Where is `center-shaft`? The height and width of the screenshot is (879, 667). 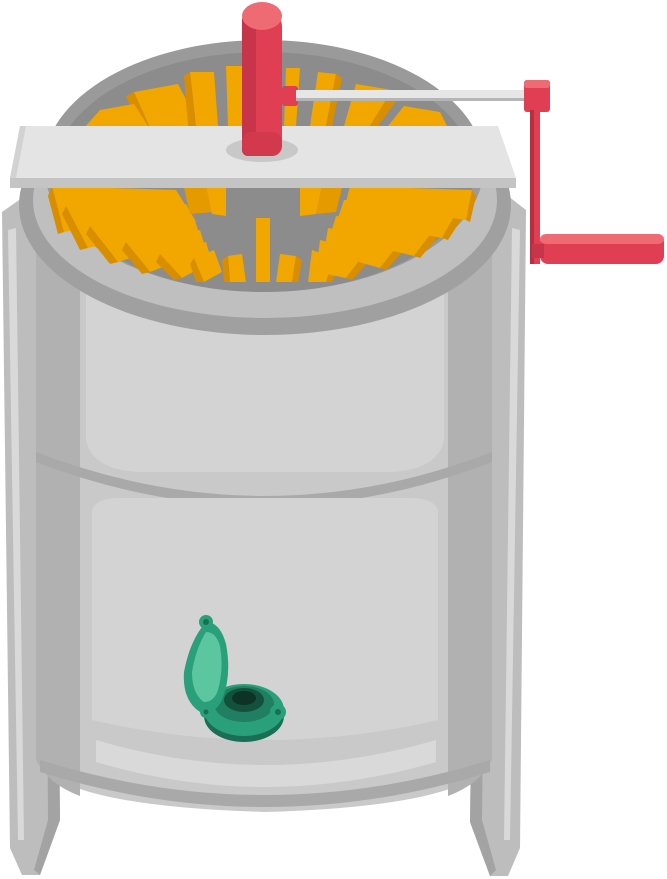 center-shaft is located at coordinates (262, 79).